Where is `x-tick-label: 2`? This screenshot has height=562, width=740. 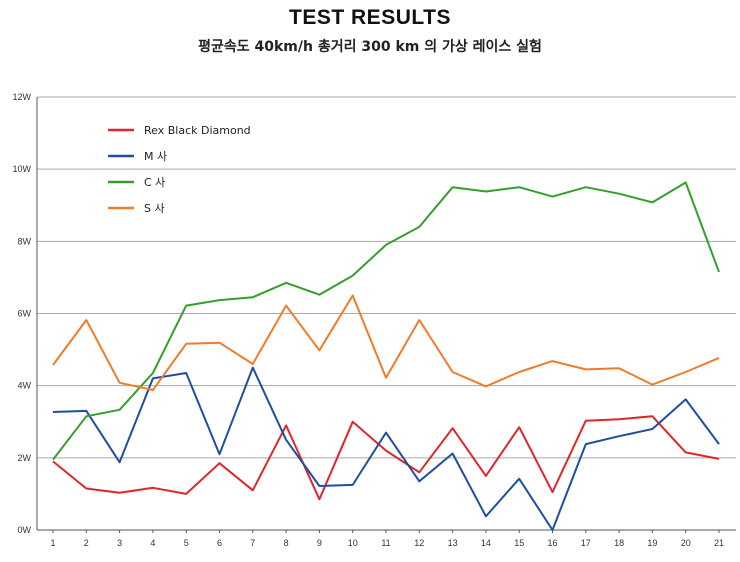 x-tick-label: 2 is located at coordinates (86, 543).